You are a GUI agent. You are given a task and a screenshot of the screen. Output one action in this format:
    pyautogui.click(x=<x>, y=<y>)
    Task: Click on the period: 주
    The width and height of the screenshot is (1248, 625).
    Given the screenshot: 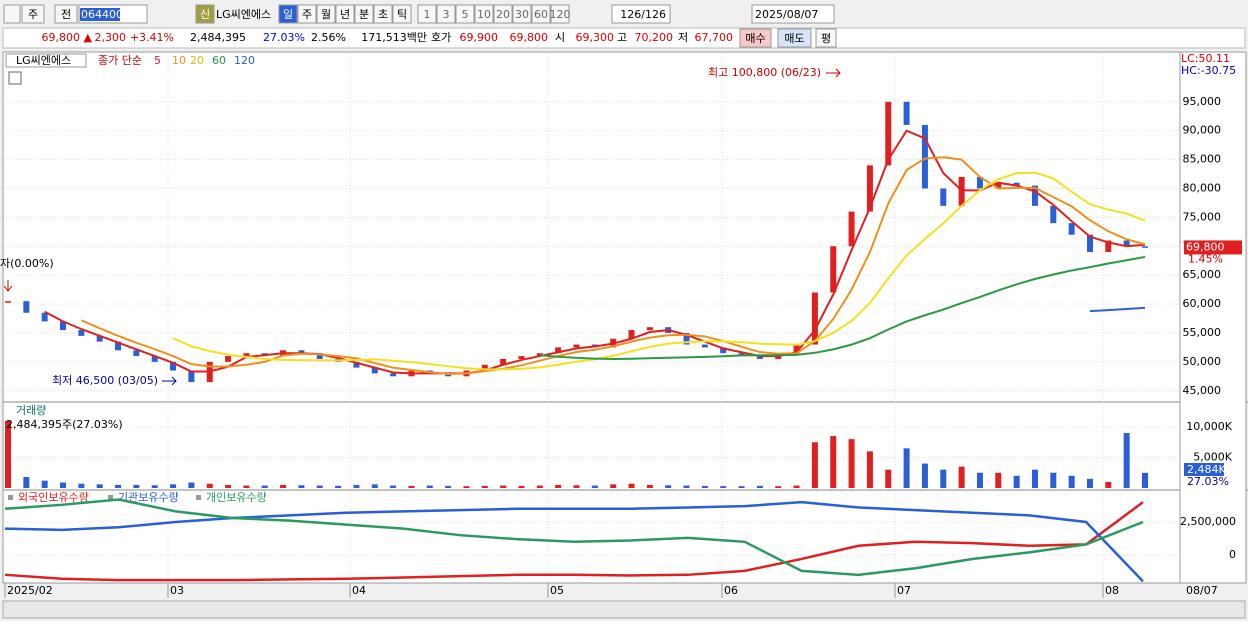 What is the action you would take?
    pyautogui.click(x=307, y=14)
    